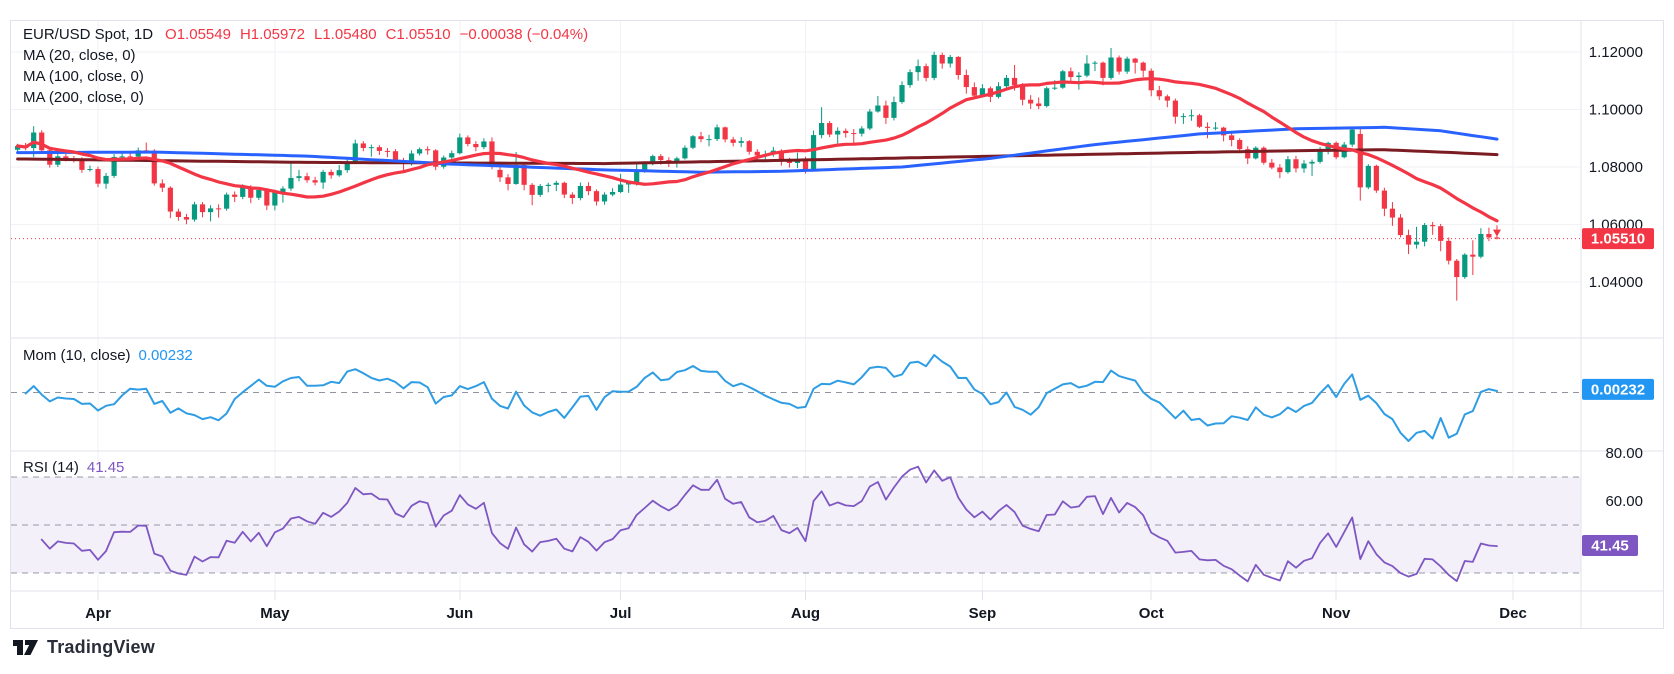  What do you see at coordinates (459, 613) in the screenshot?
I see `svg-text: Jun` at bounding box center [459, 613].